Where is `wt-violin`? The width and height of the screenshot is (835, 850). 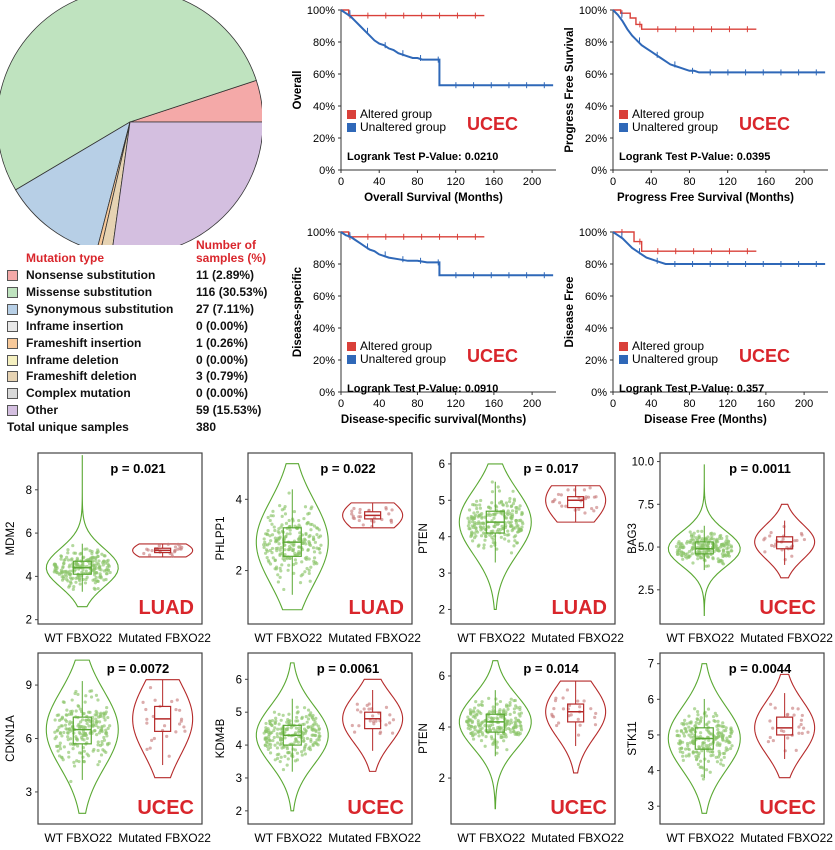 wt-violin is located at coordinates (704, 738).